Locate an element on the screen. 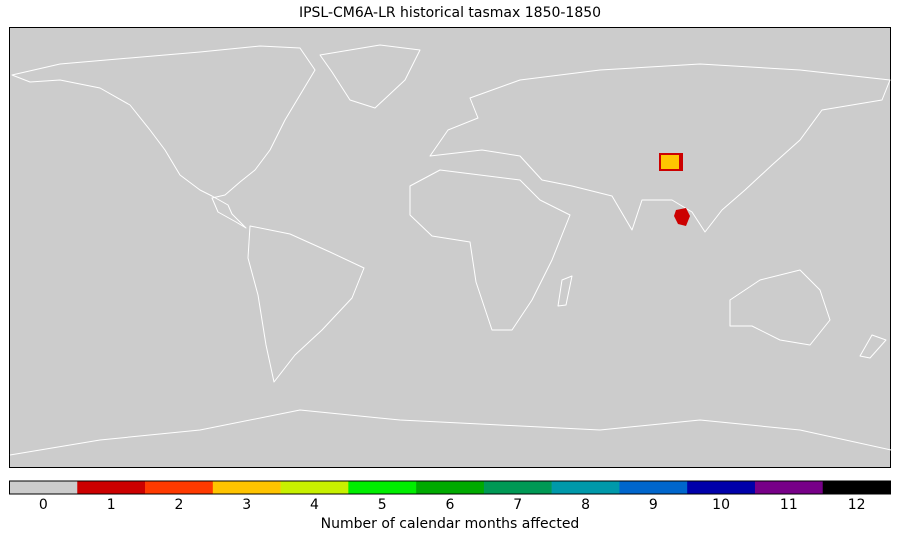  africa is located at coordinates (490, 250).